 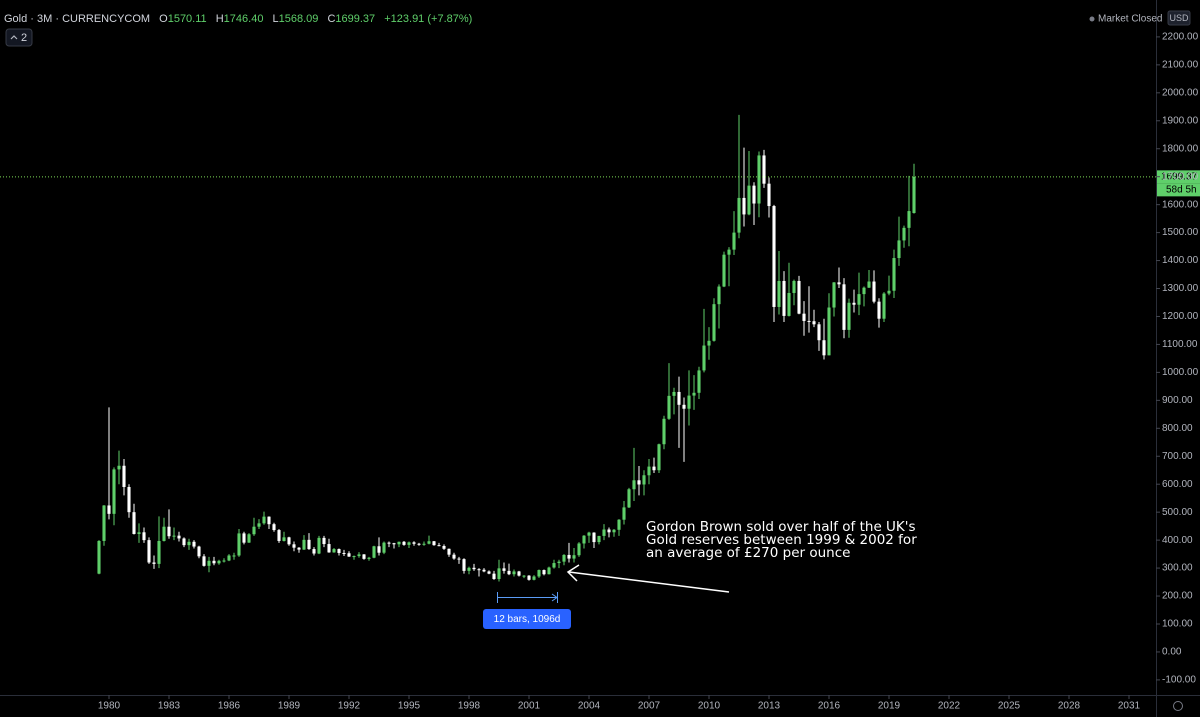 What do you see at coordinates (229, 706) in the screenshot?
I see `x-tick-label: 1986` at bounding box center [229, 706].